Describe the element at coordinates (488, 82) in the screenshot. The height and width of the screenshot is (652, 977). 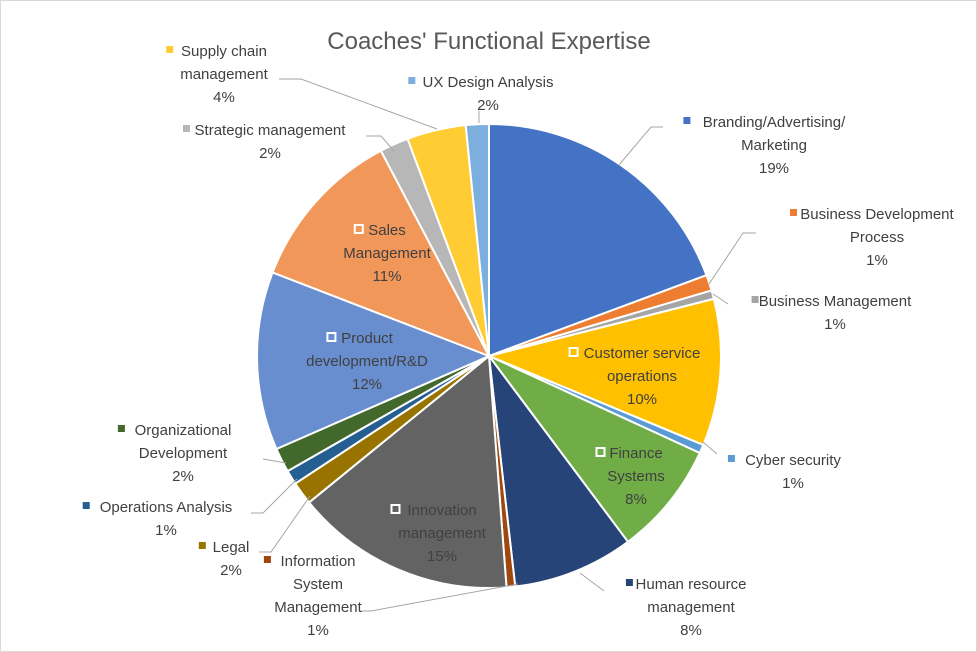
I see `data-label-name: UX Design Analysis` at that location.